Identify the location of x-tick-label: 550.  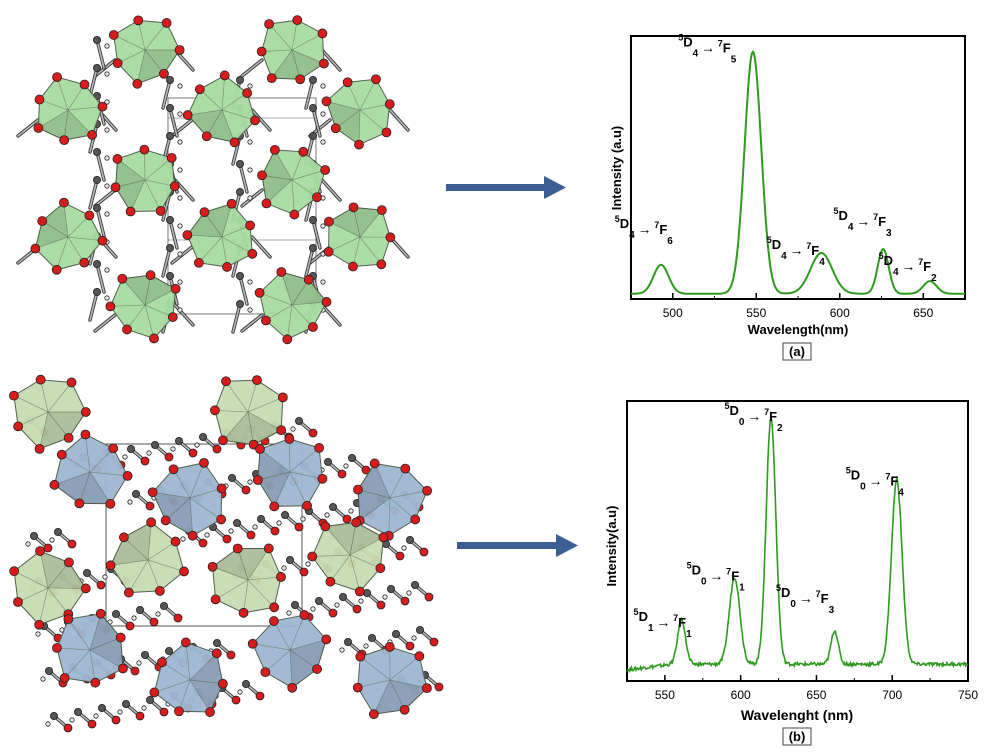
(756, 313).